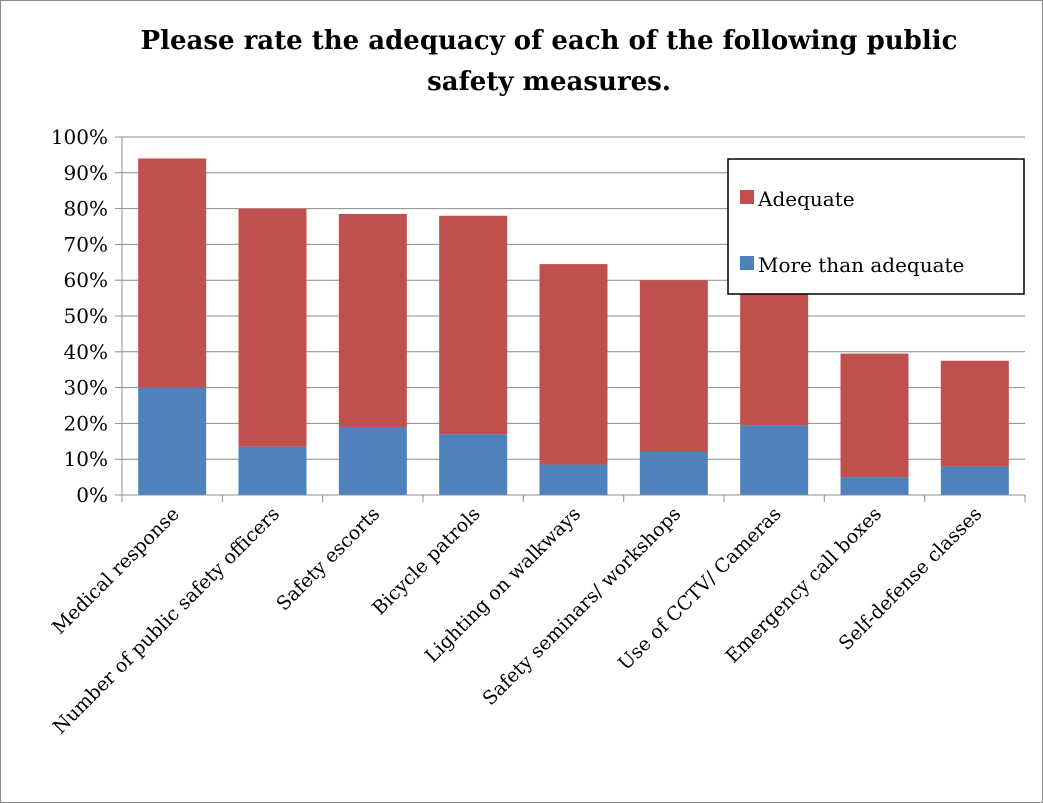 This screenshot has height=803, width=1043. Describe the element at coordinates (86, 316) in the screenshot. I see `y-tick-label: 50%` at that location.